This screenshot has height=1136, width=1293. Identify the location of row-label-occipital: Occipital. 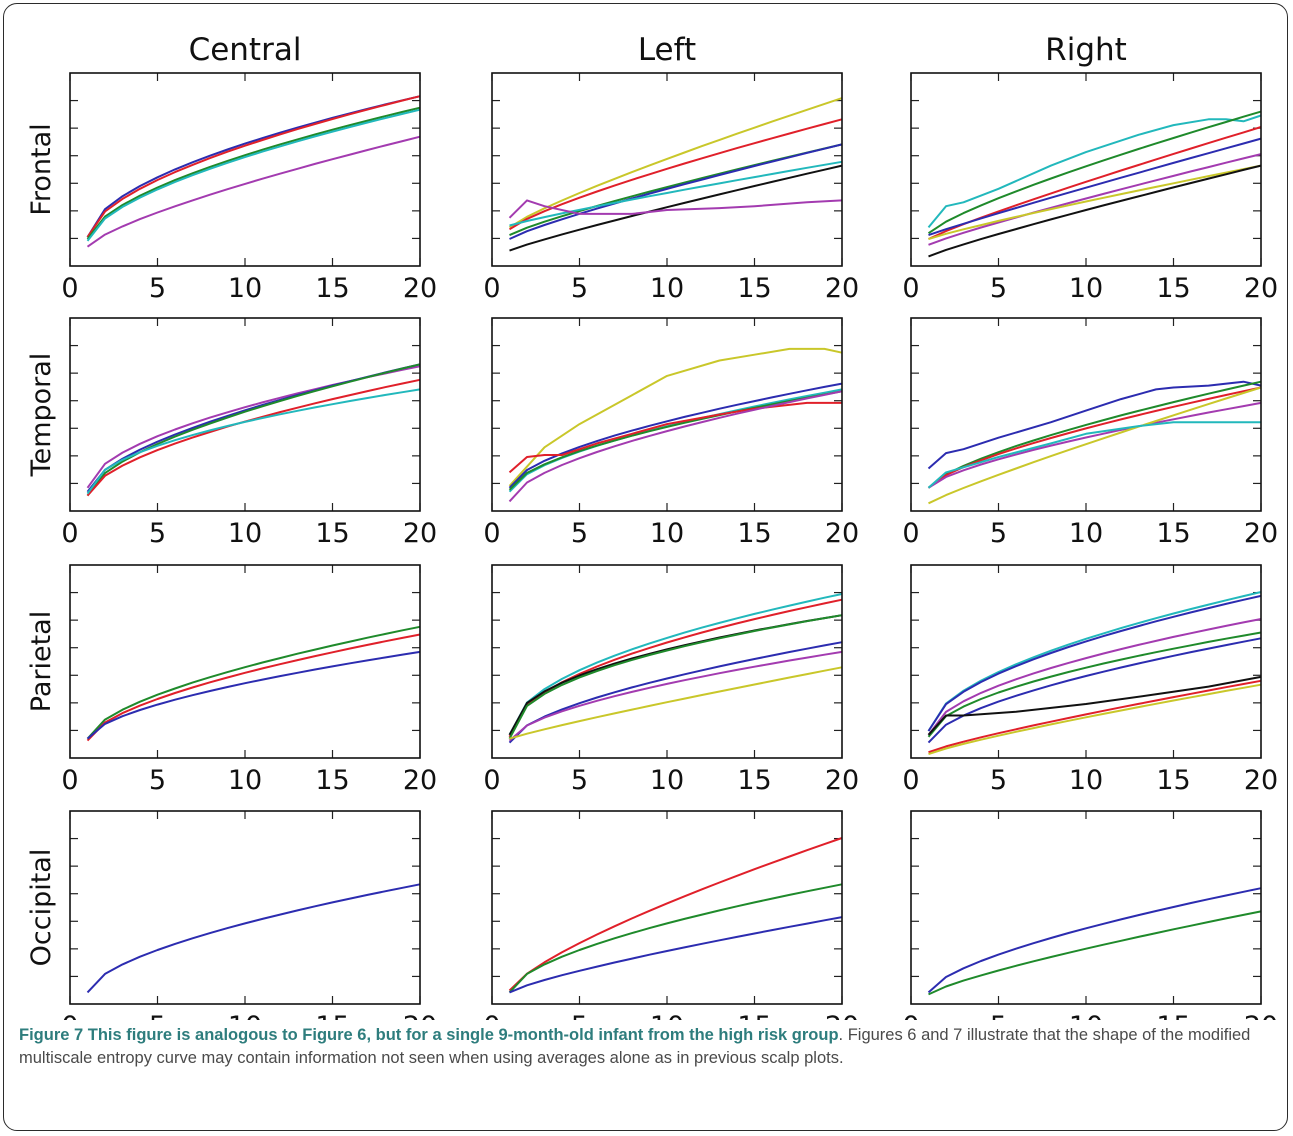
(41, 908).